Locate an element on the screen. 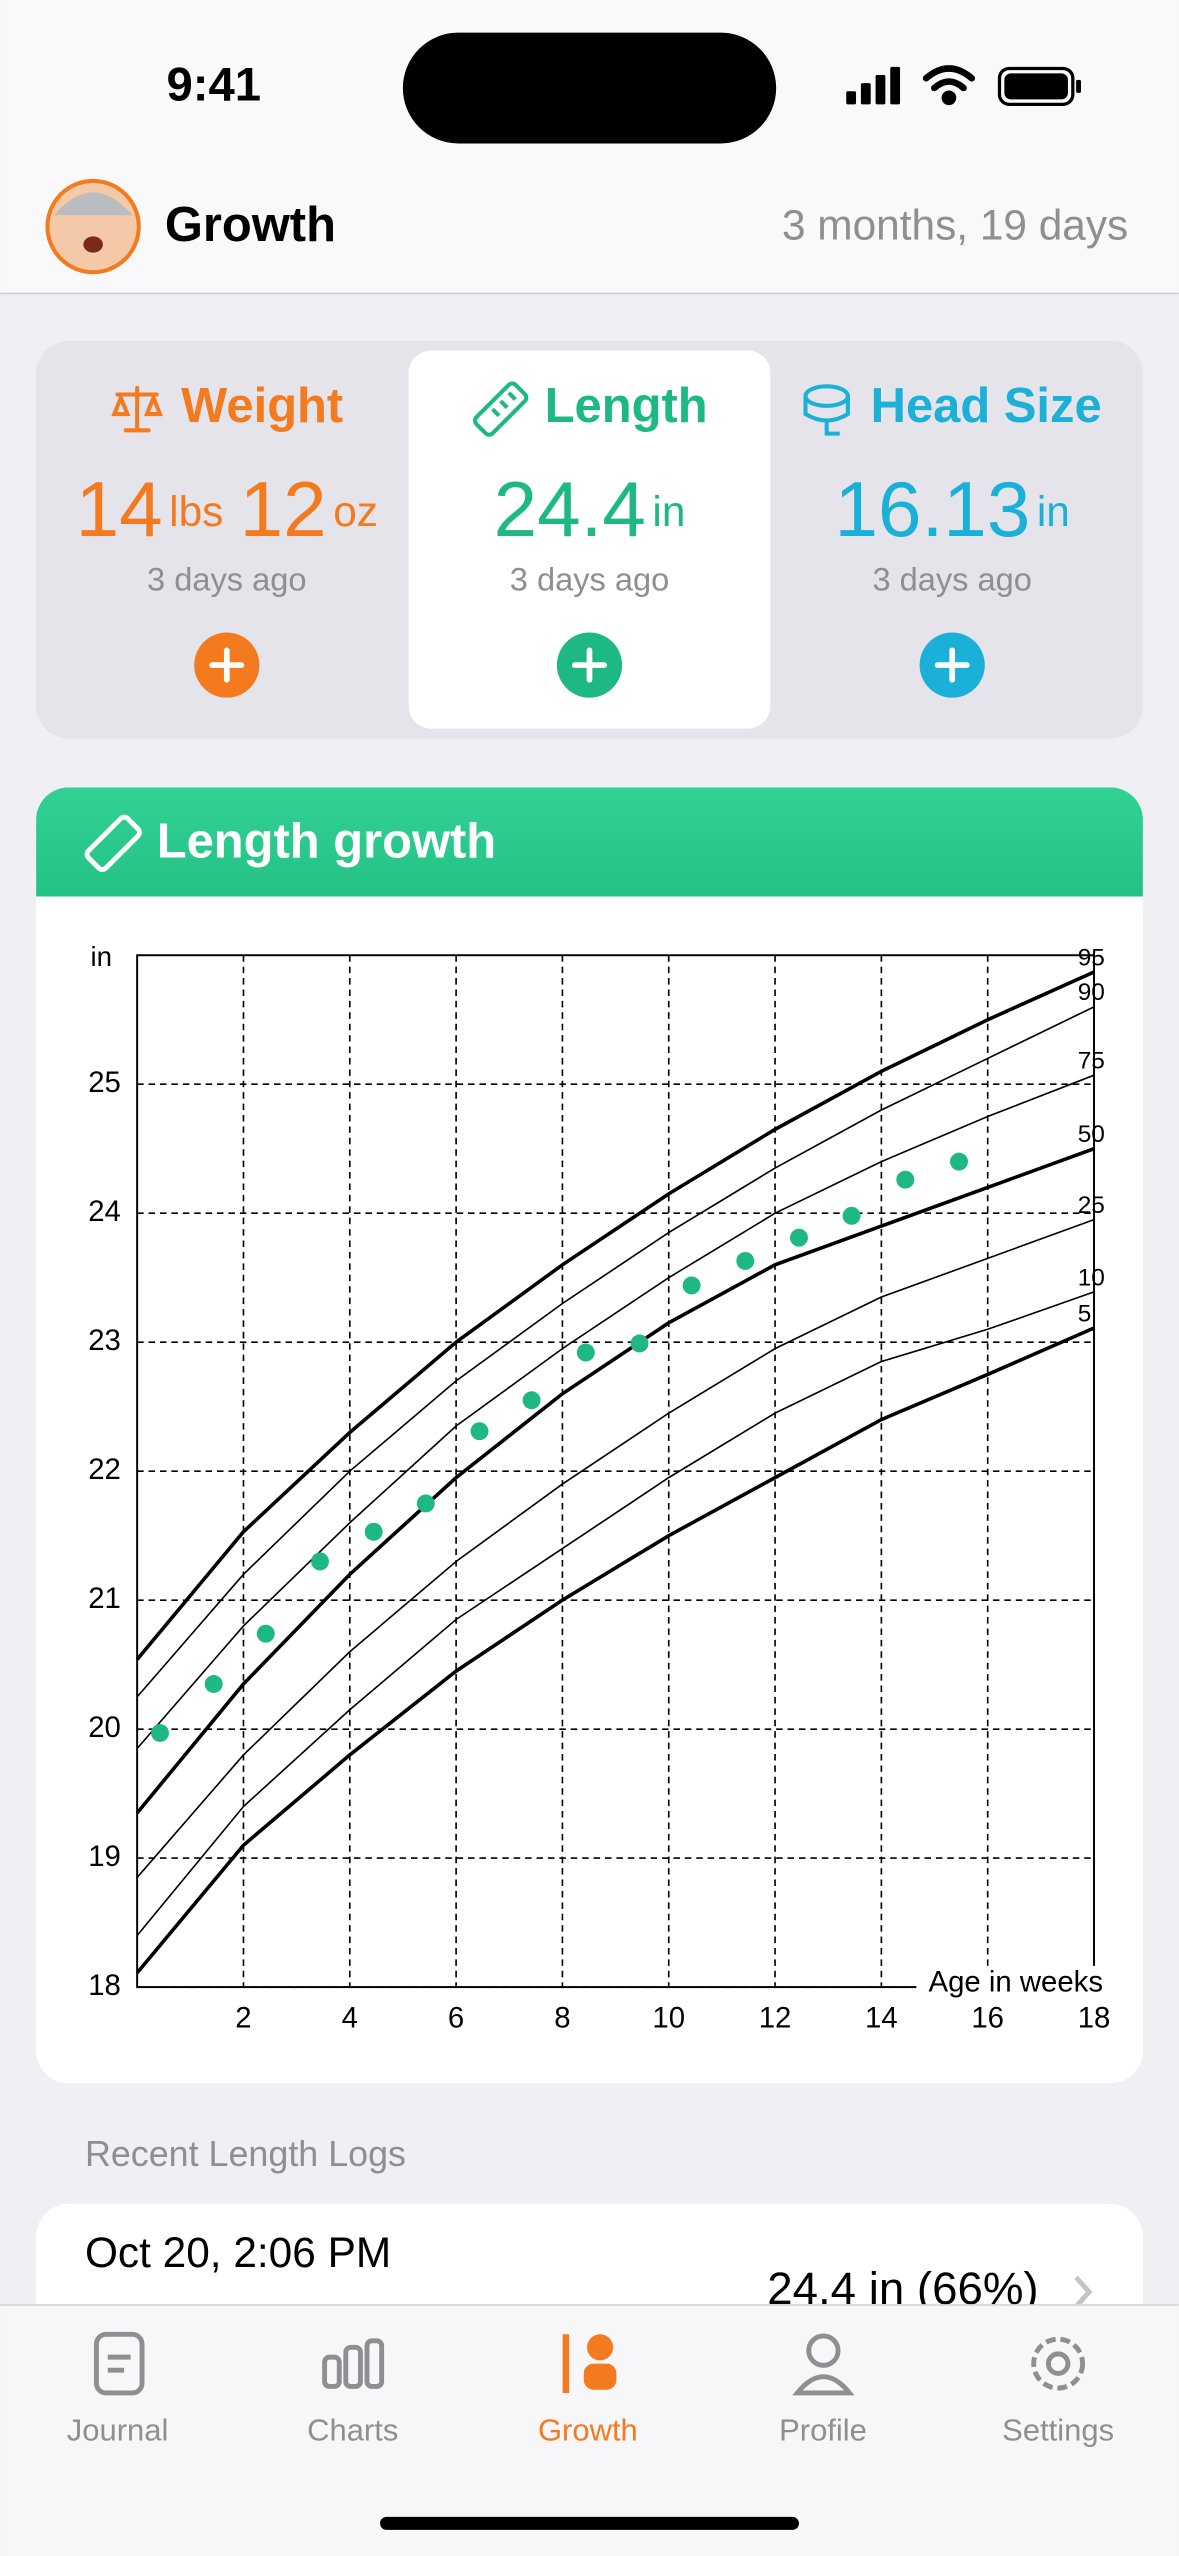 The width and height of the screenshot is (1179, 2556). percentile-label: 75 is located at coordinates (1091, 1061).